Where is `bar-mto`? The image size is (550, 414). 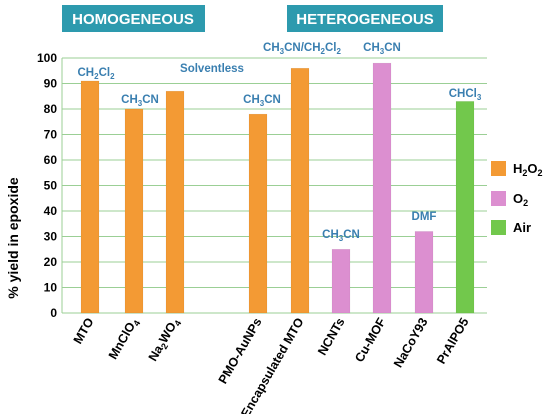
bar-mto is located at coordinates (90, 197).